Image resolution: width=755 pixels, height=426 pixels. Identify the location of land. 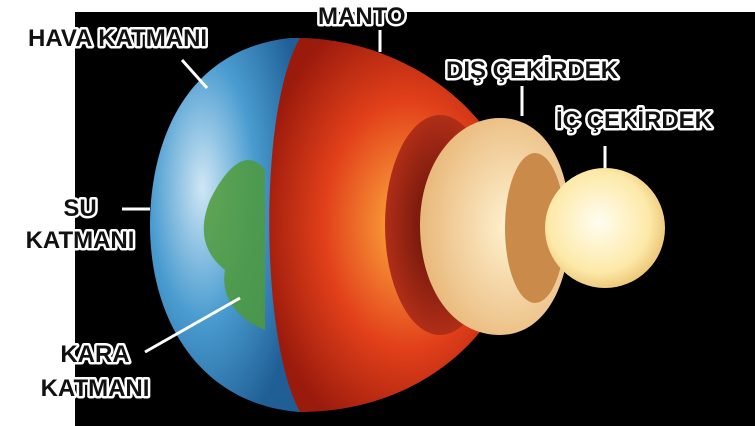
(234, 245).